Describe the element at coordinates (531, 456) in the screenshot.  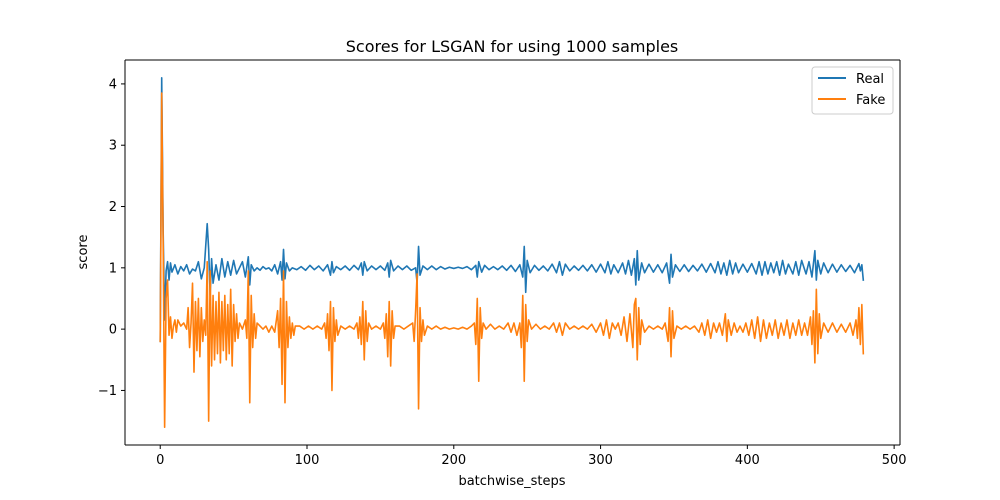
I see `x-axis-ticks: 0 100 200 300 400 500` at that location.